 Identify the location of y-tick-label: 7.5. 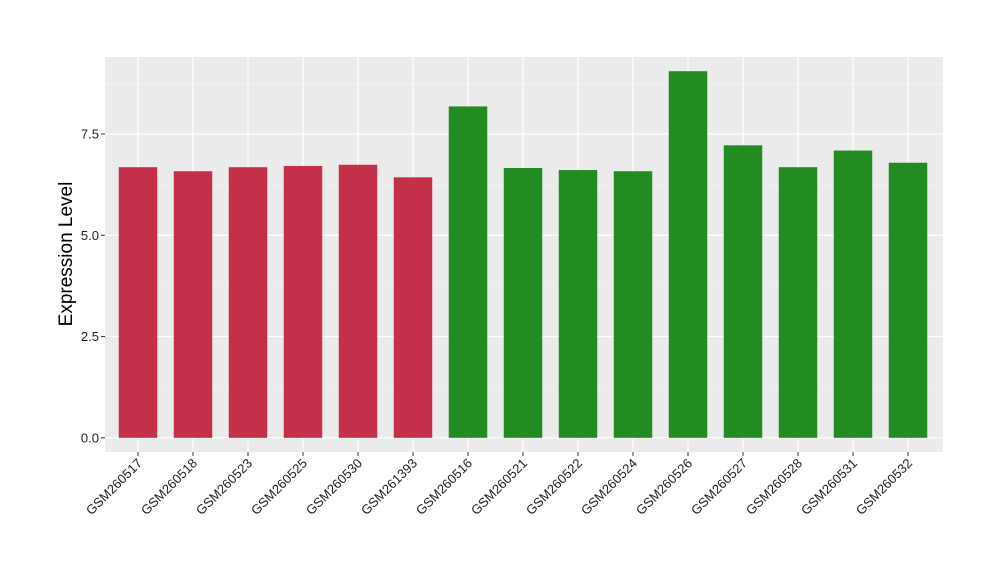
(90, 133).